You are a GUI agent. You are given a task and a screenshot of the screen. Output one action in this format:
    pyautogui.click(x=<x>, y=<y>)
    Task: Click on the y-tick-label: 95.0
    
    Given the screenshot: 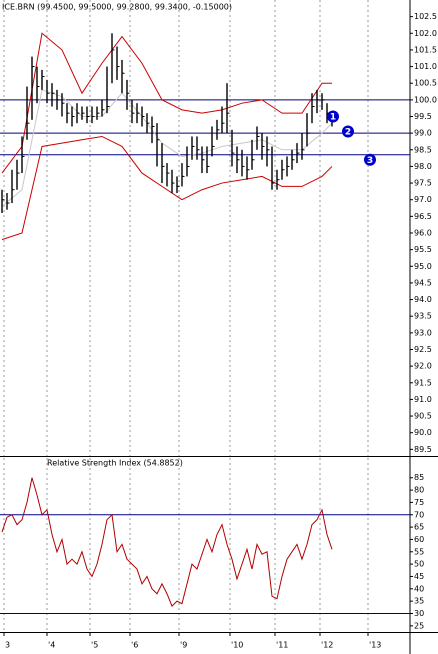 What is the action you would take?
    pyautogui.click(x=423, y=266)
    